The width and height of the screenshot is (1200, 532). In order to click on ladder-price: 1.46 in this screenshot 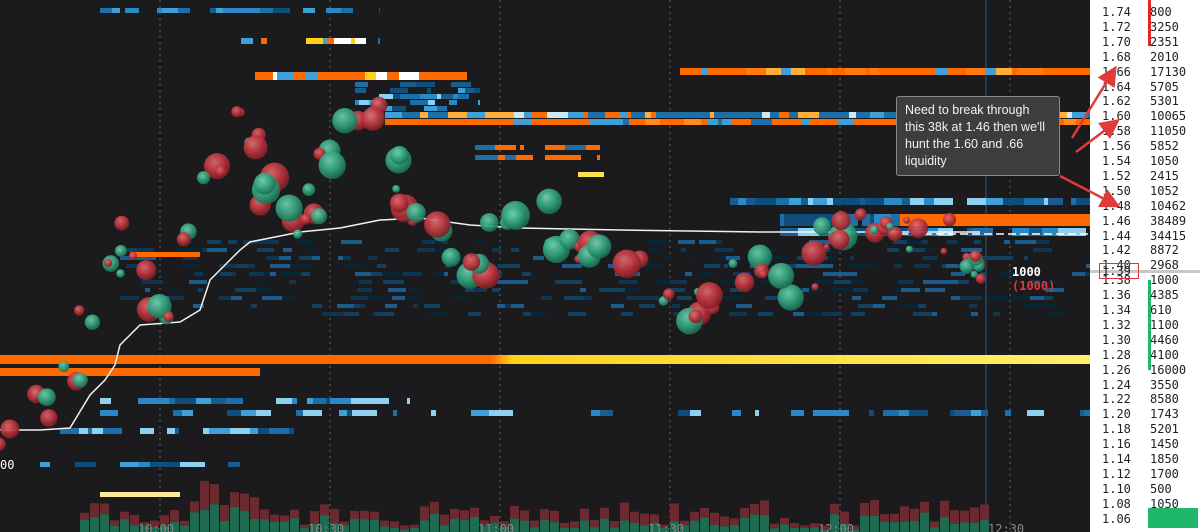, I will do `click(1116, 220)`.